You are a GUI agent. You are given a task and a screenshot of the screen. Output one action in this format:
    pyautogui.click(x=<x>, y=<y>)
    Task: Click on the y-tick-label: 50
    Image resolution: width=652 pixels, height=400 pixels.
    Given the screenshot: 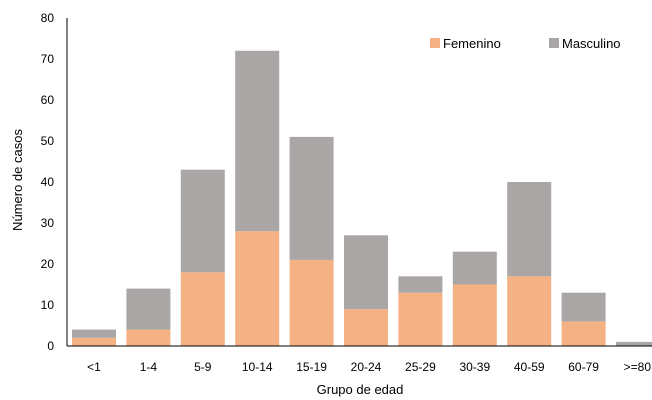 What is the action you would take?
    pyautogui.click(x=48, y=141)
    